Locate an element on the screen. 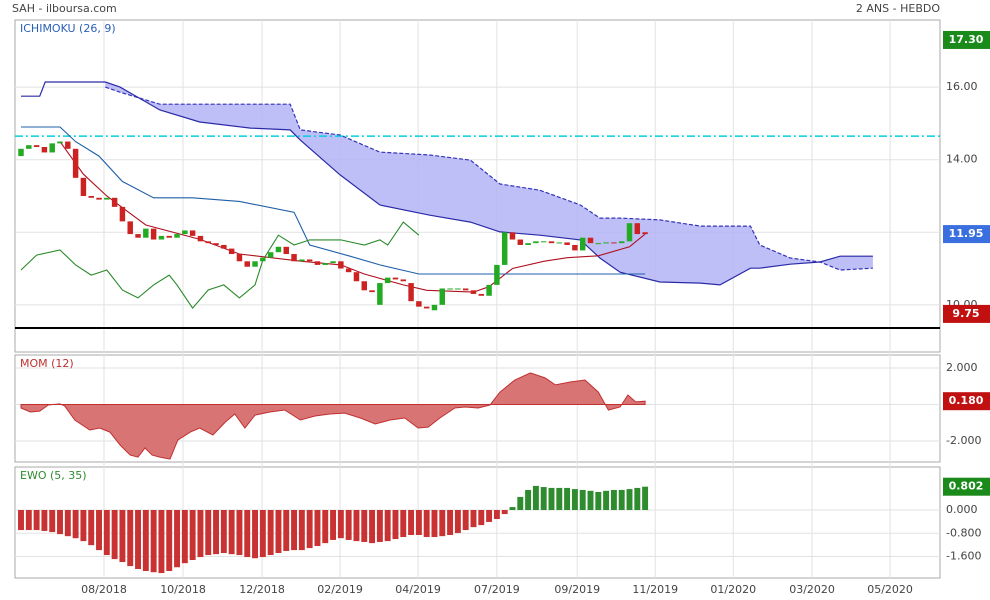  value-box-label: 9.75 is located at coordinates (965, 313).